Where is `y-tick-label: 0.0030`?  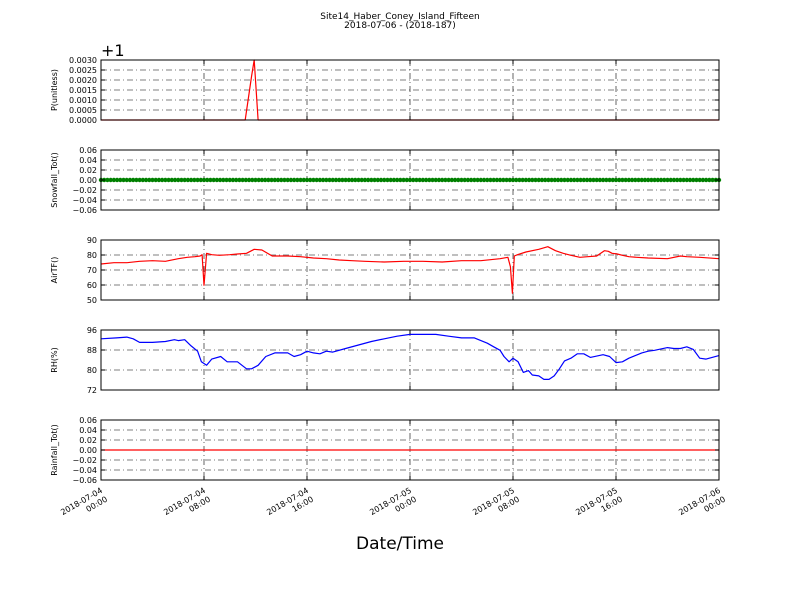 y-tick-label: 0.0030 is located at coordinates (83, 60).